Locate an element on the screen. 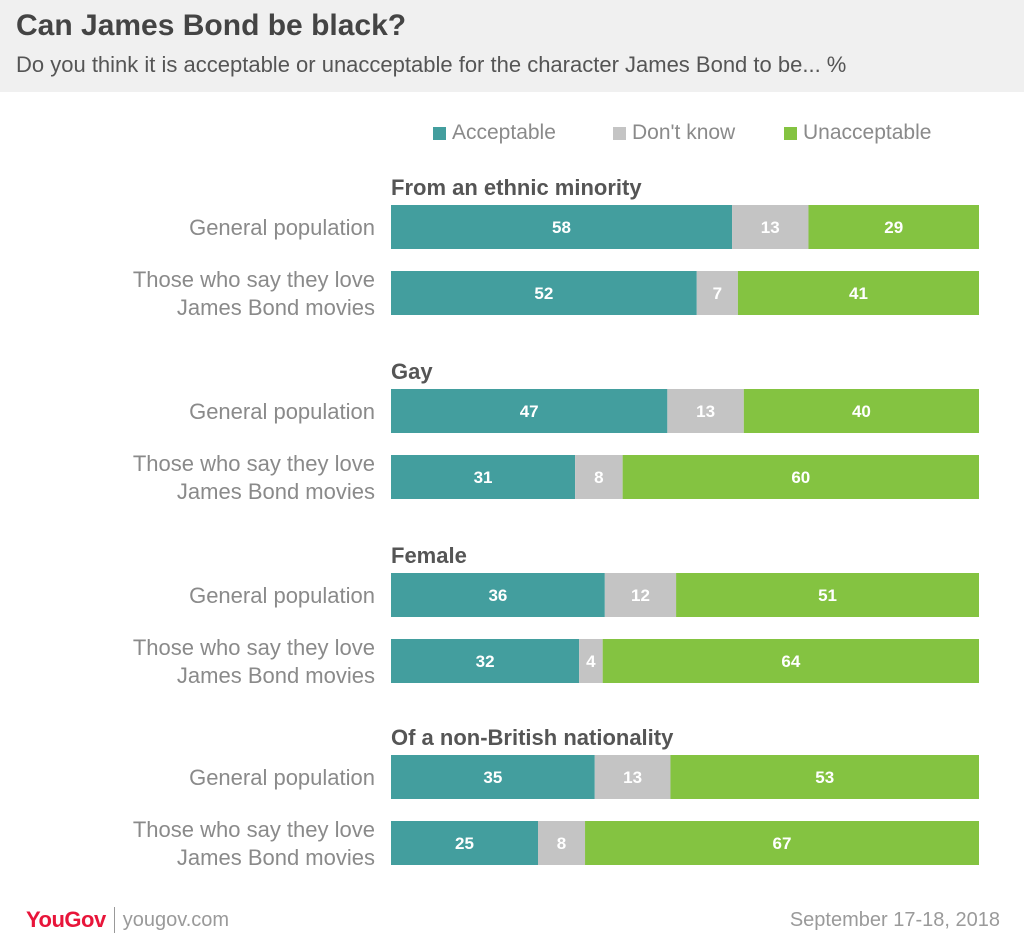 The width and height of the screenshot is (1024, 951). bar-segment-from-an-ethnic-minority-row-2-don-t-know is located at coordinates (717, 293).